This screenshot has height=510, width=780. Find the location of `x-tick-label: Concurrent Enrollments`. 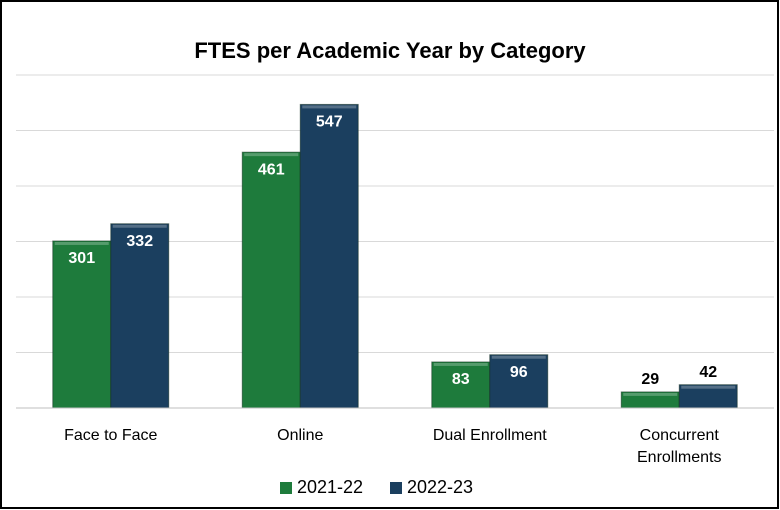

x-tick-label: Concurrent Enrollments is located at coordinates (679, 446).